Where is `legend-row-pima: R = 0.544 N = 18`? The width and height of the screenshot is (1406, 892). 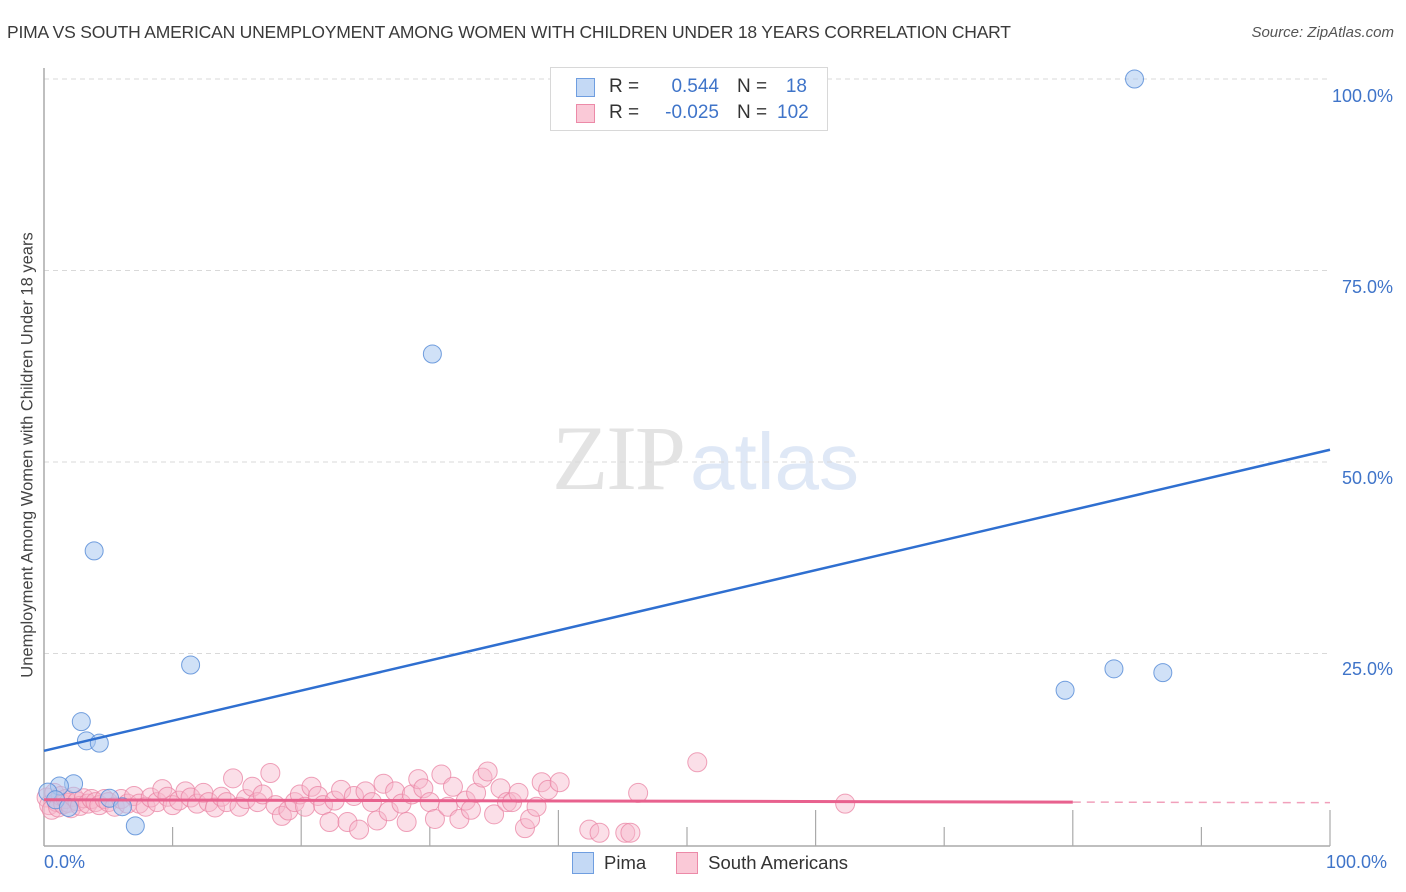
legend-row-pima: R = 0.544 N = 18 is located at coordinates (691, 87).